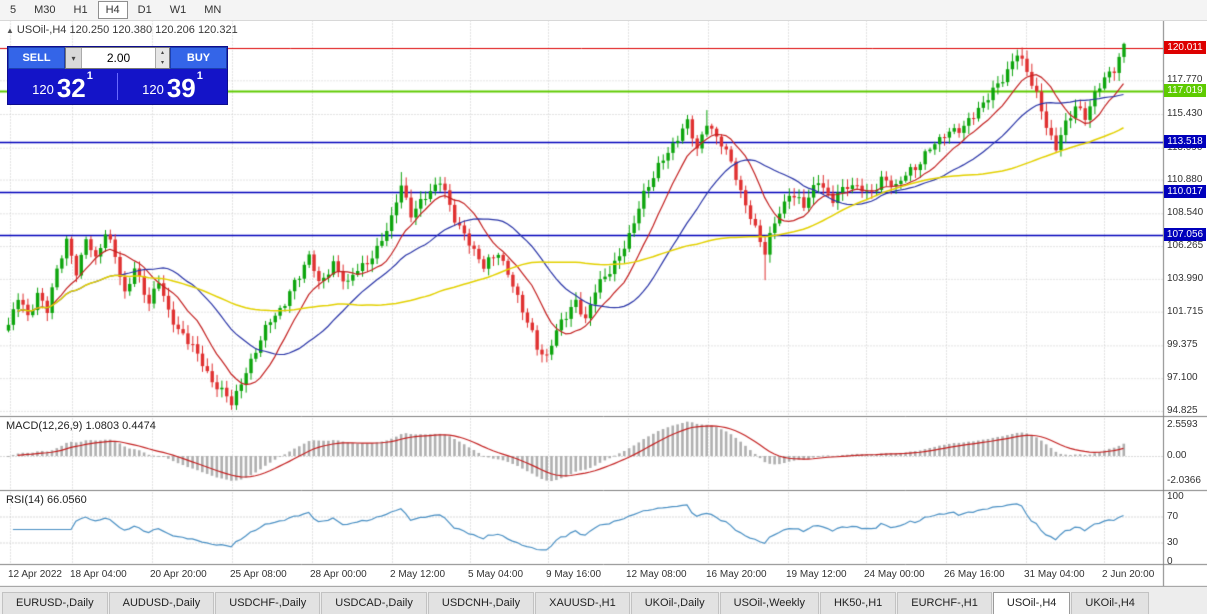  What do you see at coordinates (55, 603) in the screenshot?
I see `chart-tab-EURUSD-Daily: EURUSD-,Daily` at bounding box center [55, 603].